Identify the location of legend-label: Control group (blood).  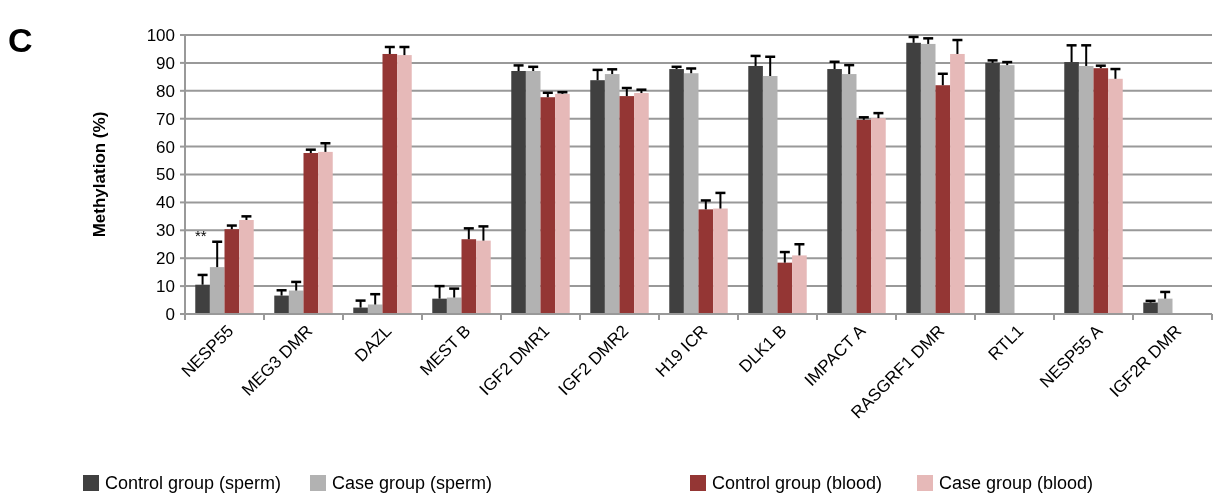
(797, 483).